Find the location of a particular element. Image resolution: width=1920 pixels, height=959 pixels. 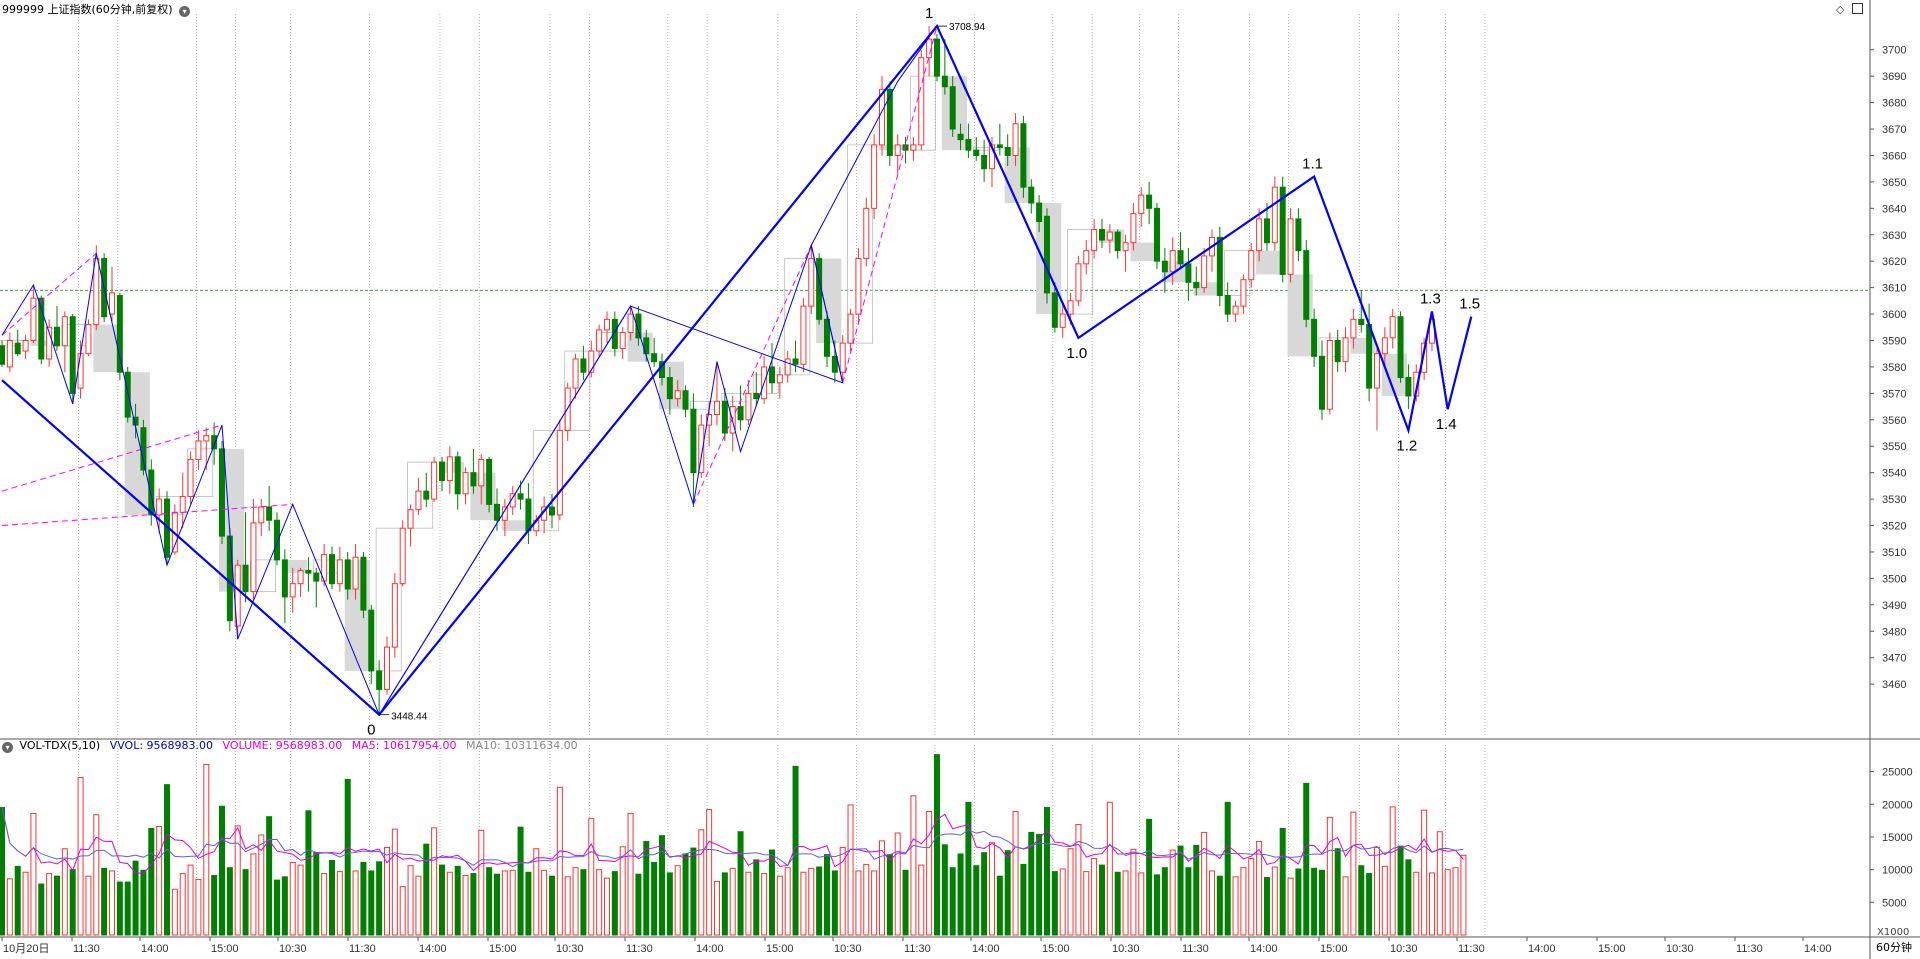

volume-bars is located at coordinates (733, 845).